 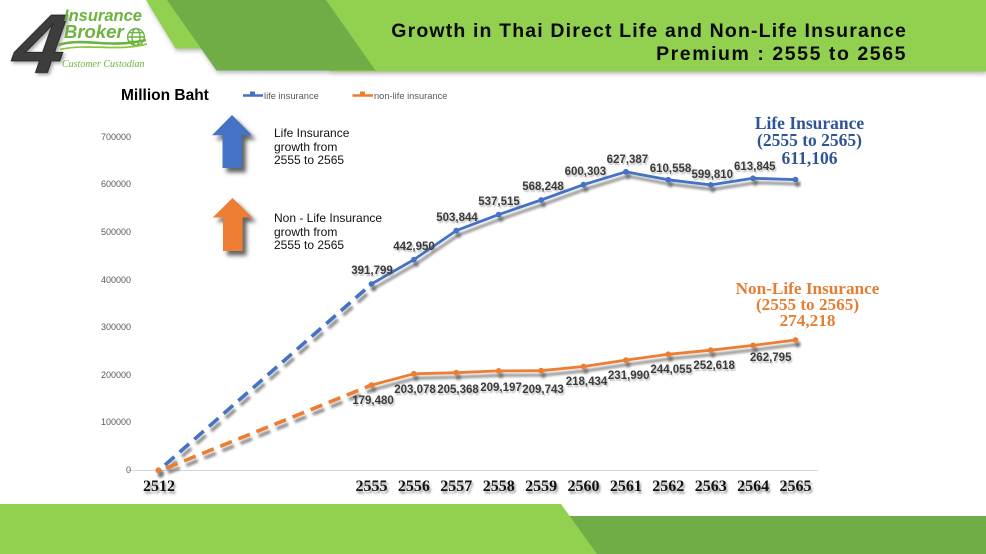 What do you see at coordinates (39, 45) in the screenshot?
I see `svg-text: 4` at bounding box center [39, 45].